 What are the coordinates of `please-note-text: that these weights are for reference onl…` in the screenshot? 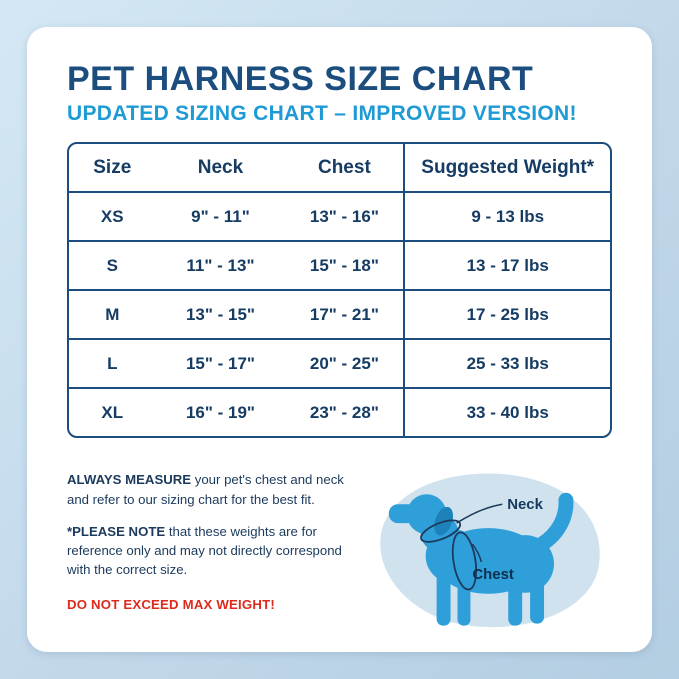 It's located at (204, 550).